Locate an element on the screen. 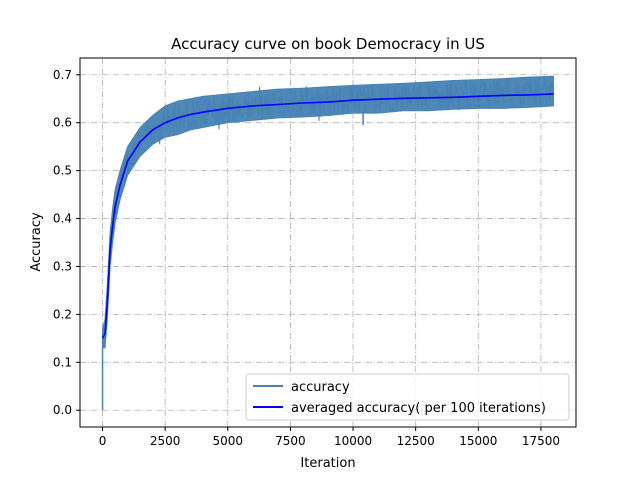 The image size is (640, 480). legend-box is located at coordinates (407, 397).